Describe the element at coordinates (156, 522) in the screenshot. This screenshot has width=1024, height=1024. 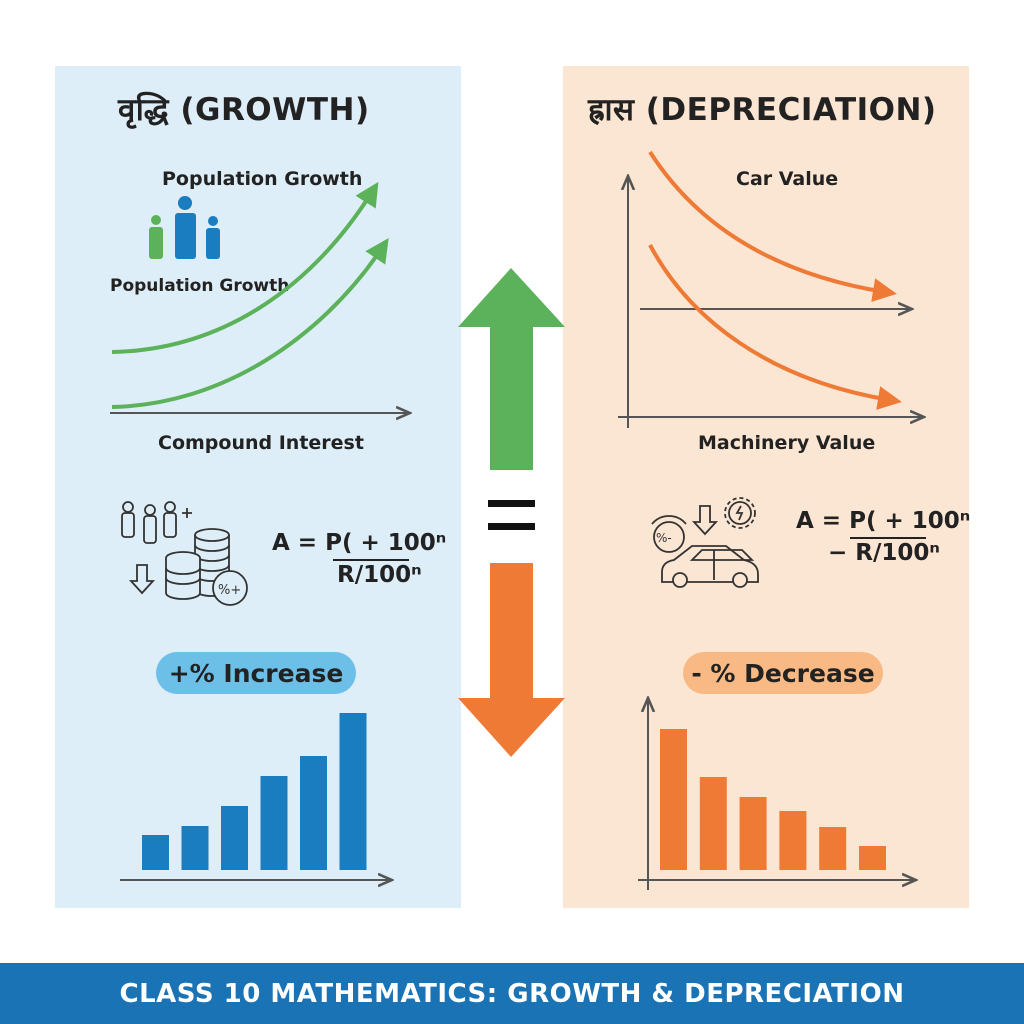
I see `outline-people-icon` at that location.